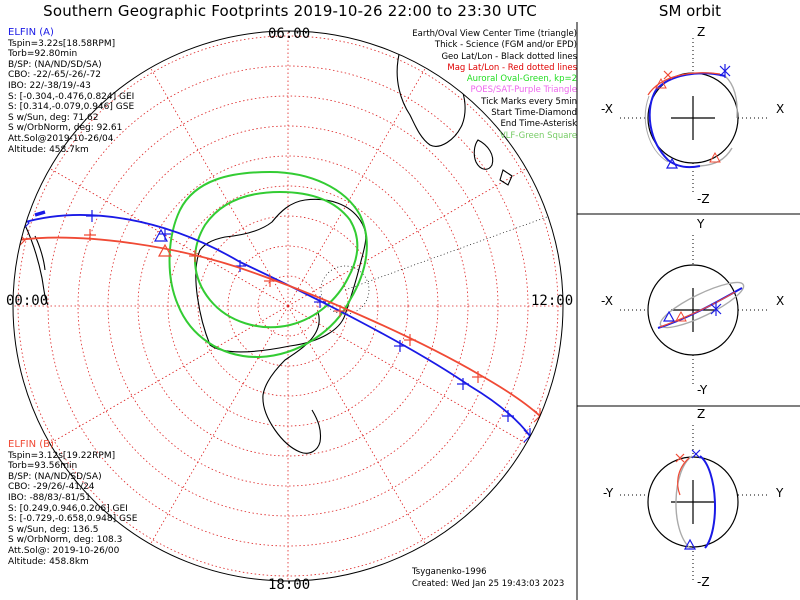 The height and width of the screenshot is (600, 800). What do you see at coordinates (505, 45) in the screenshot?
I see `legend-item: Thick - Science (FGM and/or EPD)` at bounding box center [505, 45].